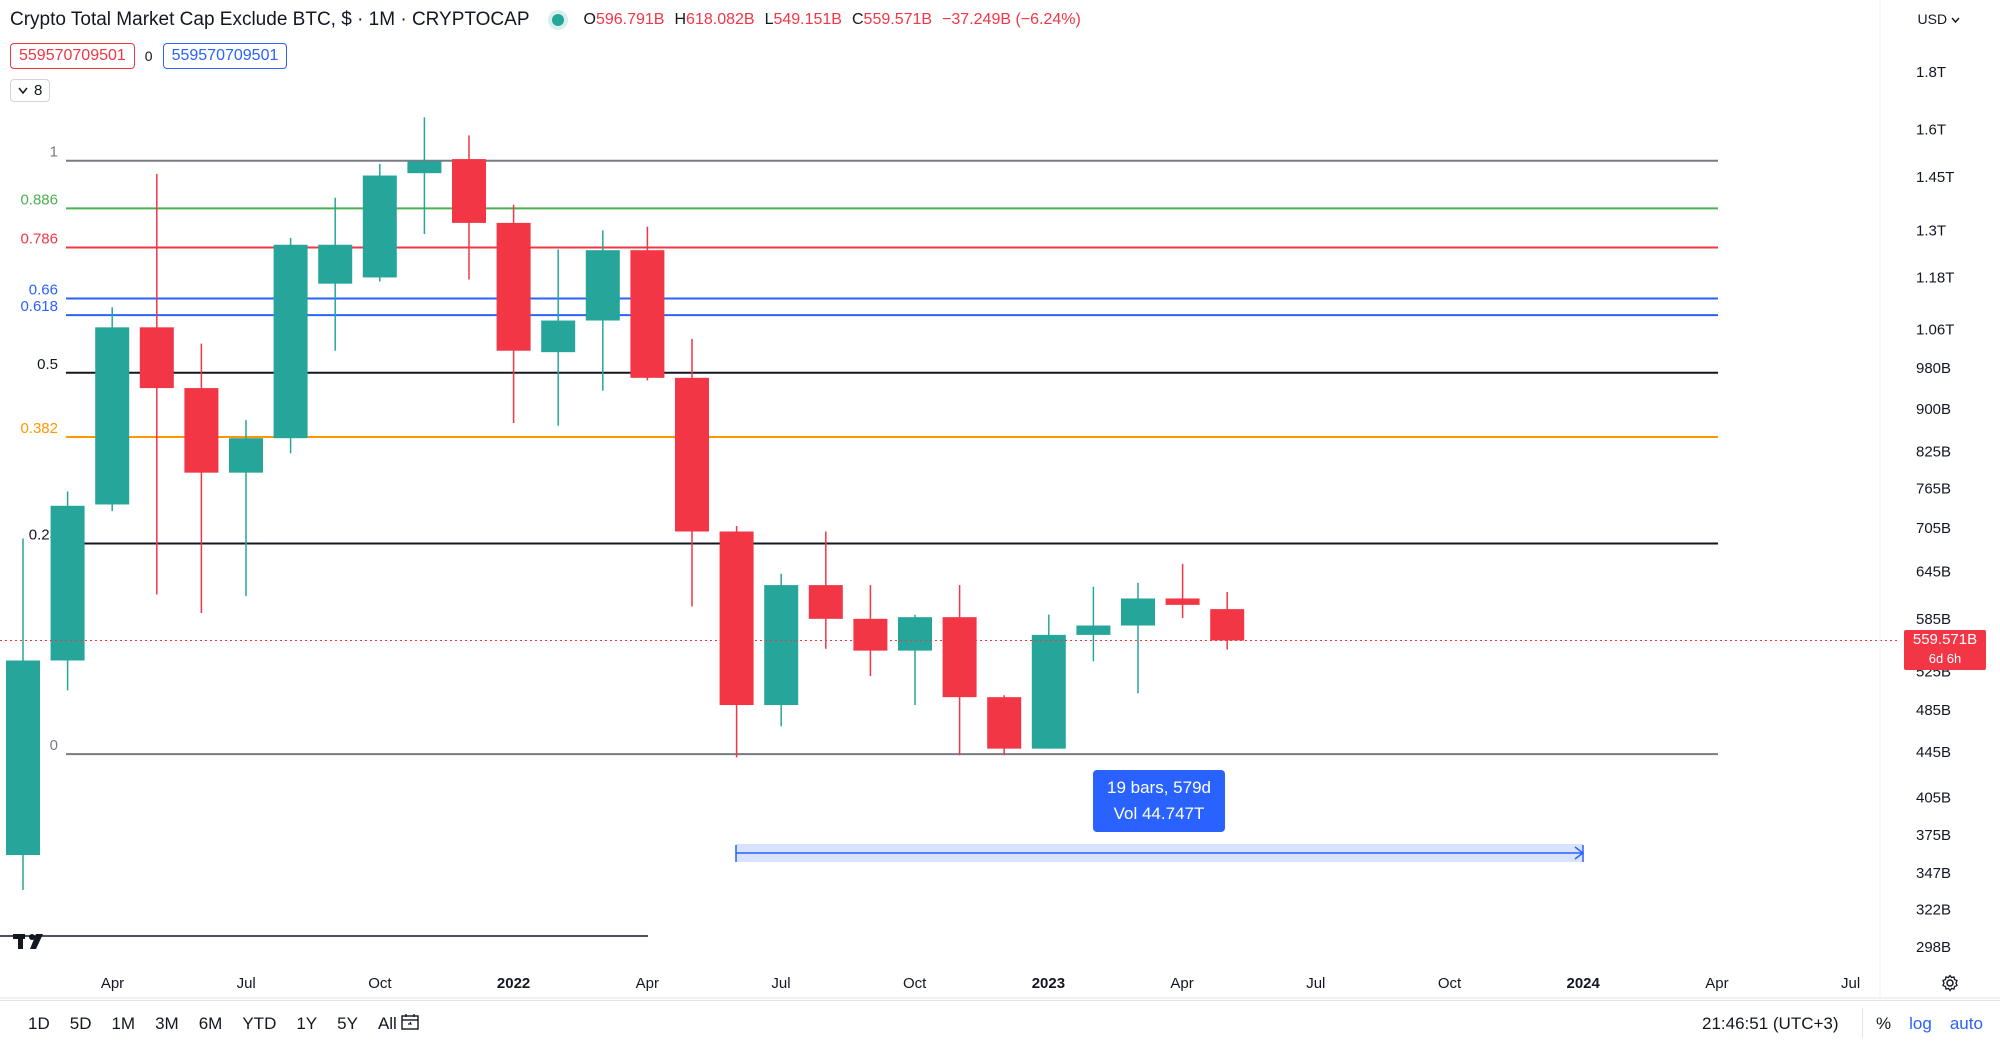 The height and width of the screenshot is (1049, 2000). What do you see at coordinates (1862, 1023) in the screenshot?
I see `toolbar-separator` at bounding box center [1862, 1023].